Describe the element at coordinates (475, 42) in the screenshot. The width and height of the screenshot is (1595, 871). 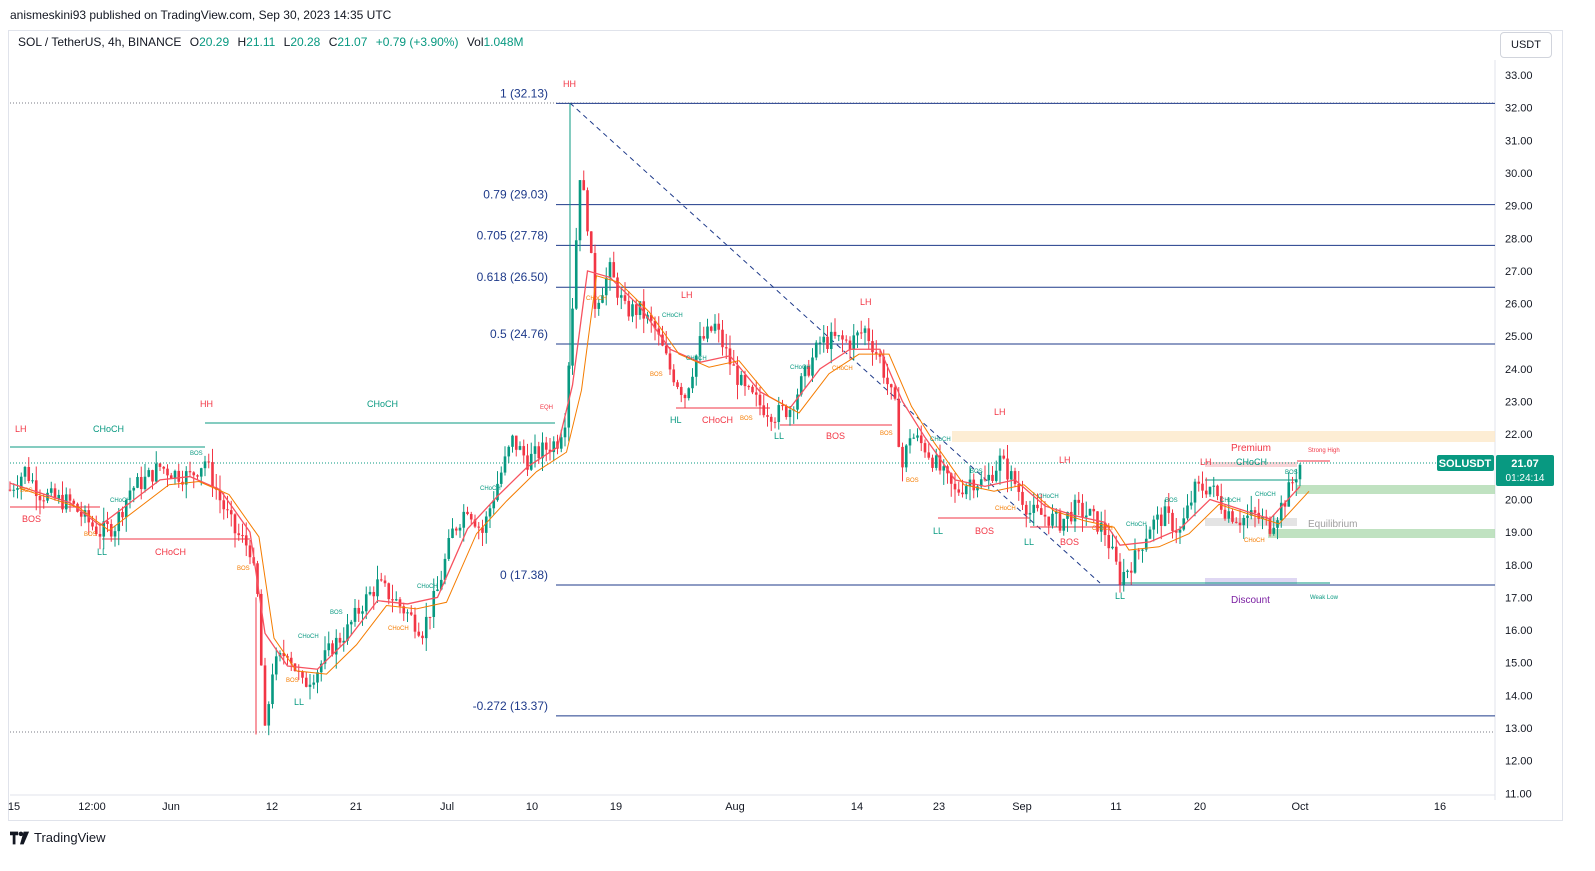
I see `volume-label: Vol` at that location.